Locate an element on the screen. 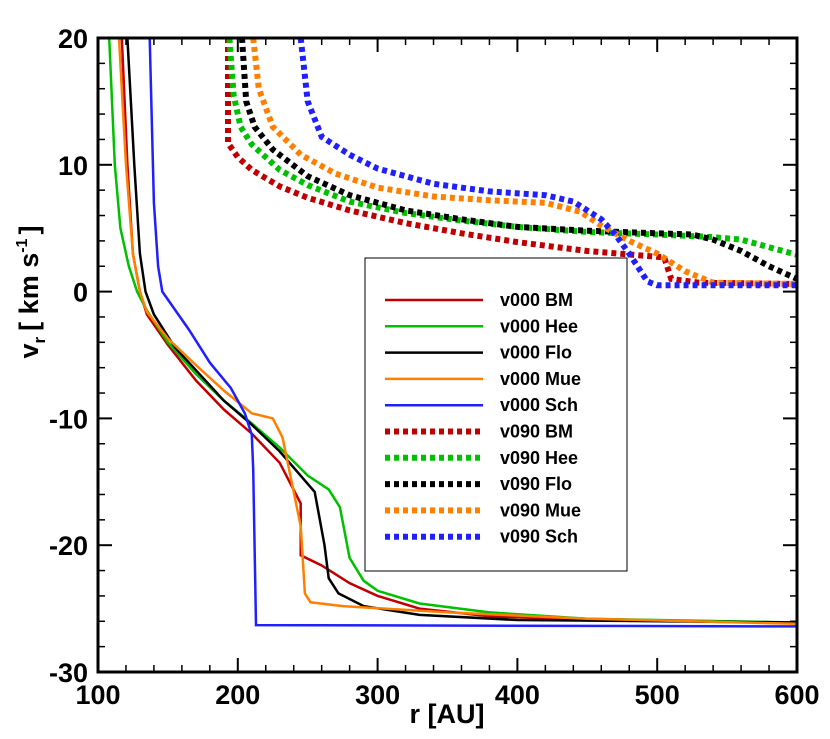  y-axis-label: vr [ km s-1] is located at coordinates (31, 292).